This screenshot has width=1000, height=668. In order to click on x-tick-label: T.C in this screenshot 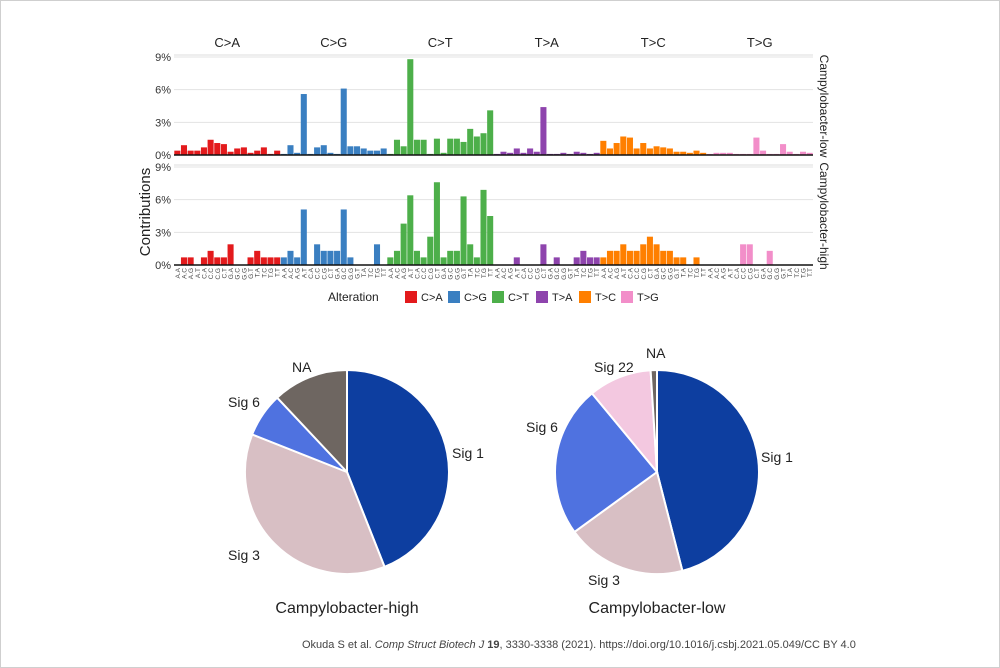, I will do `click(477, 273)`.